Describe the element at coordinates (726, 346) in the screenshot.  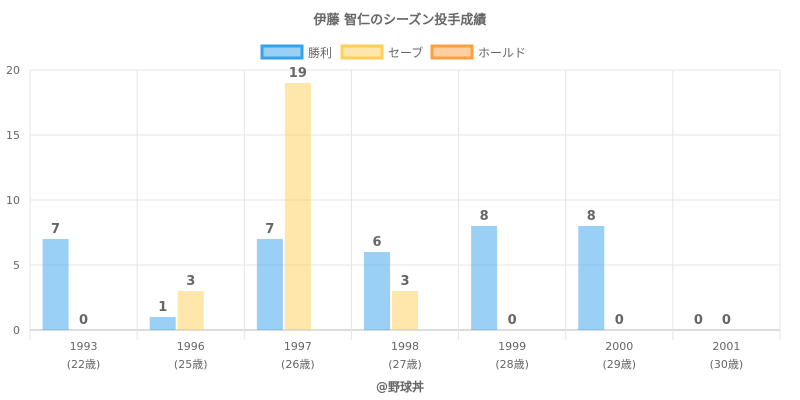
I see `x-tick-label: 2001` at that location.